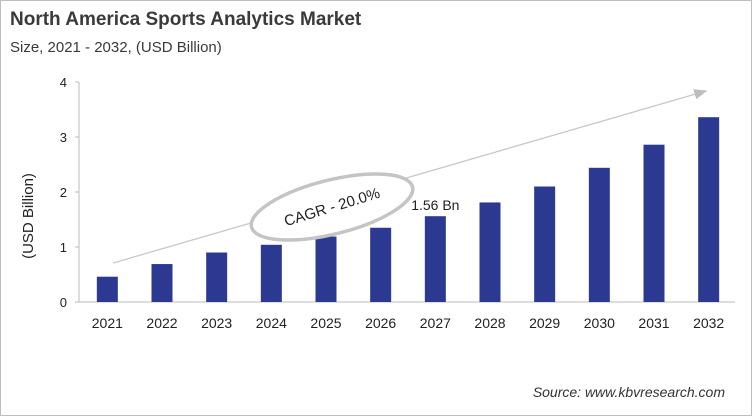  Describe the element at coordinates (107, 289) in the screenshot. I see `bar-2021` at that location.